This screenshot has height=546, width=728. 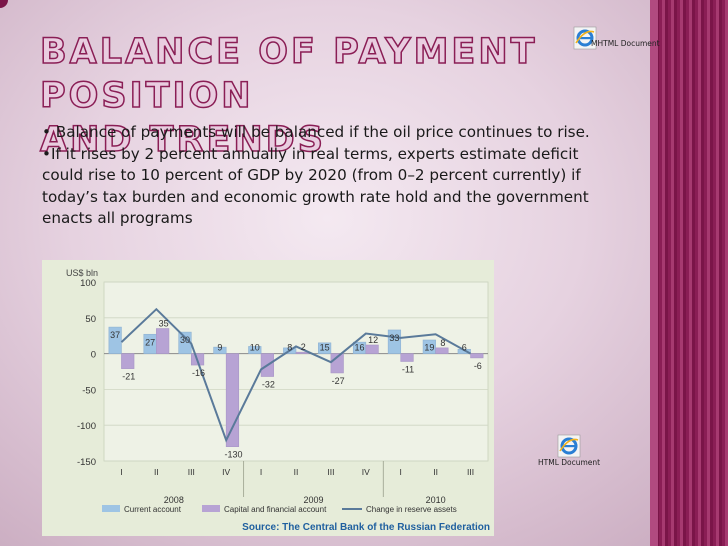 What do you see at coordinates (185, 340) in the screenshot?
I see `current-account-data-label: 30` at bounding box center [185, 340].